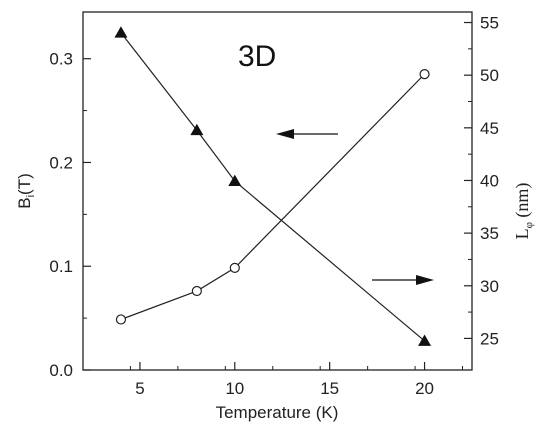 Image resolution: width=550 pixels, height=439 pixels. Describe the element at coordinates (522, 233) in the screenshot. I see `y-right-main: L` at that location.